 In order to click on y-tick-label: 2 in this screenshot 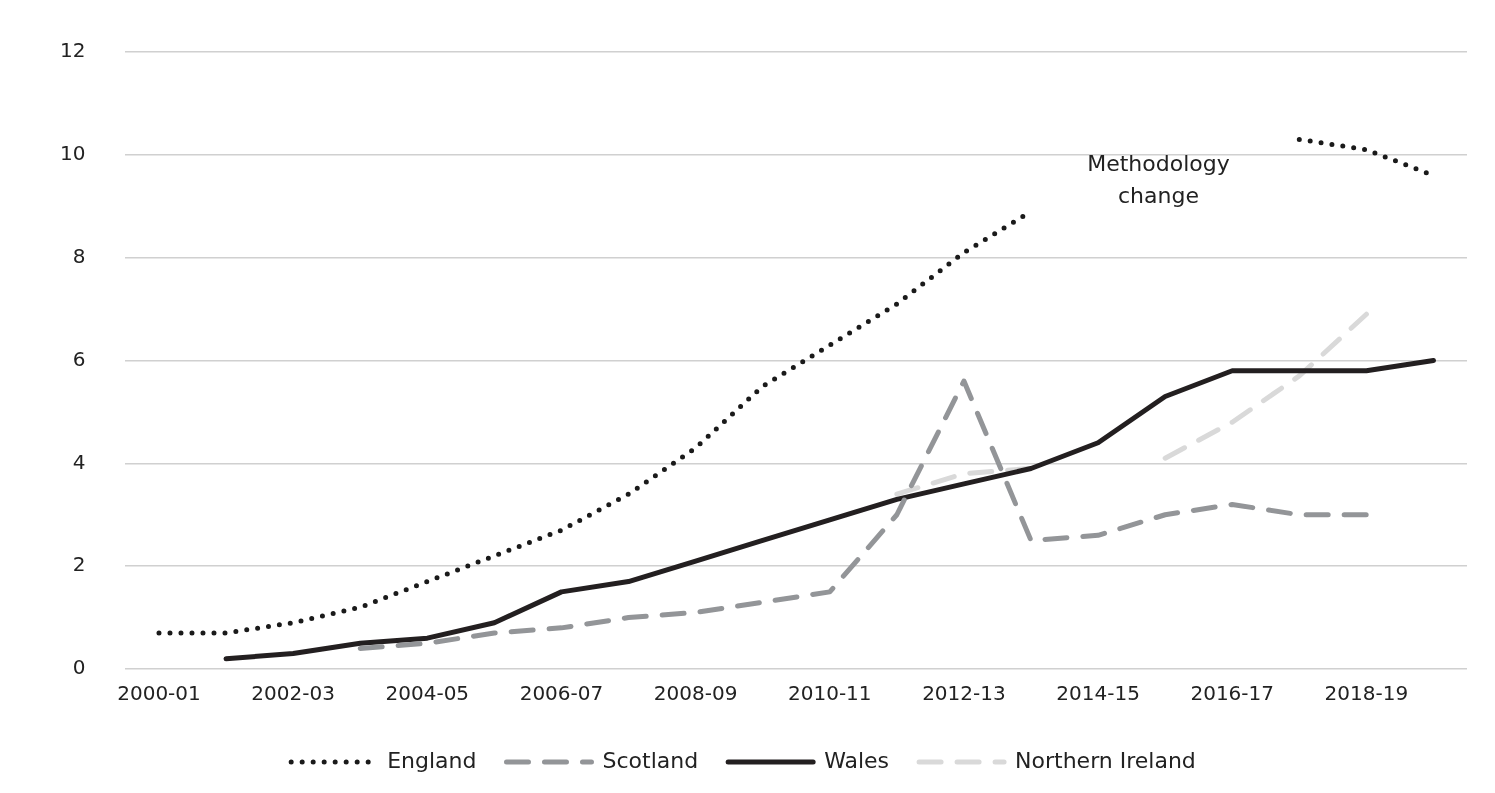, I will do `click(79, 564)`.